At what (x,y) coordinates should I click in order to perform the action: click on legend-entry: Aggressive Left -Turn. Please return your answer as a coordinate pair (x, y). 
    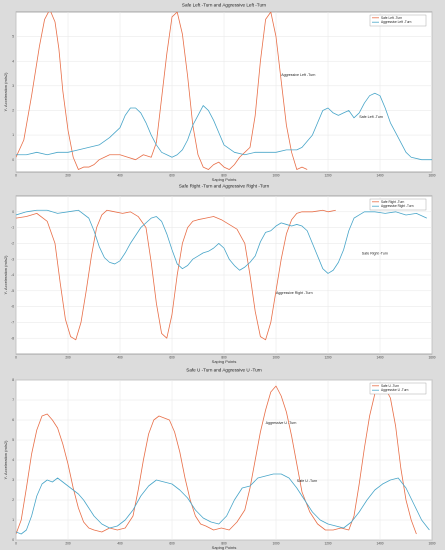
    Looking at the image, I should click on (396, 22).